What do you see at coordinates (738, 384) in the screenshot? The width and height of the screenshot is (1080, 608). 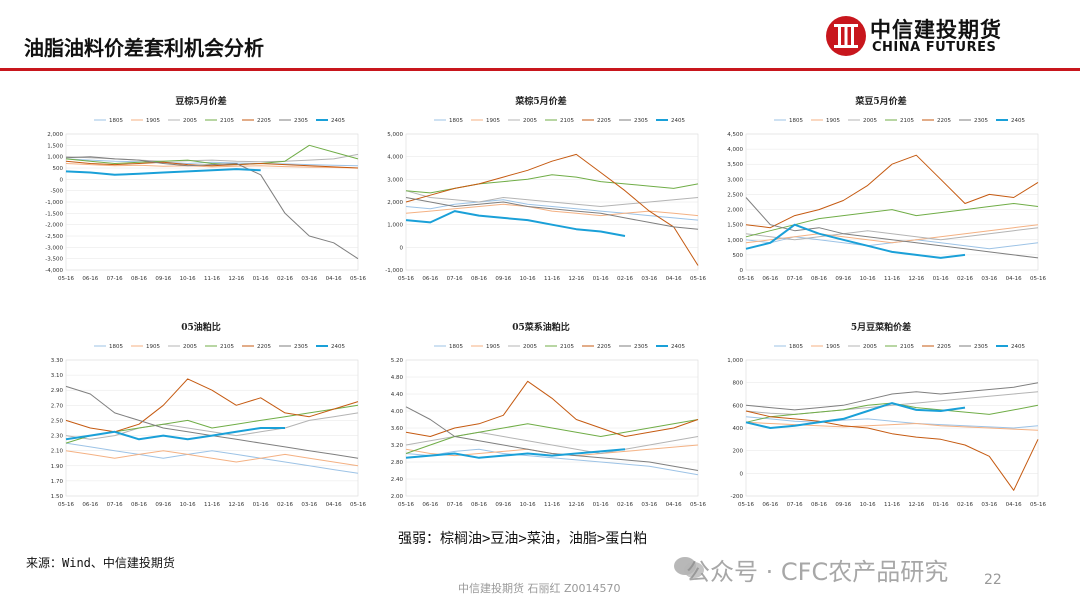 I see `y-tick-label: 800` at bounding box center [738, 384].